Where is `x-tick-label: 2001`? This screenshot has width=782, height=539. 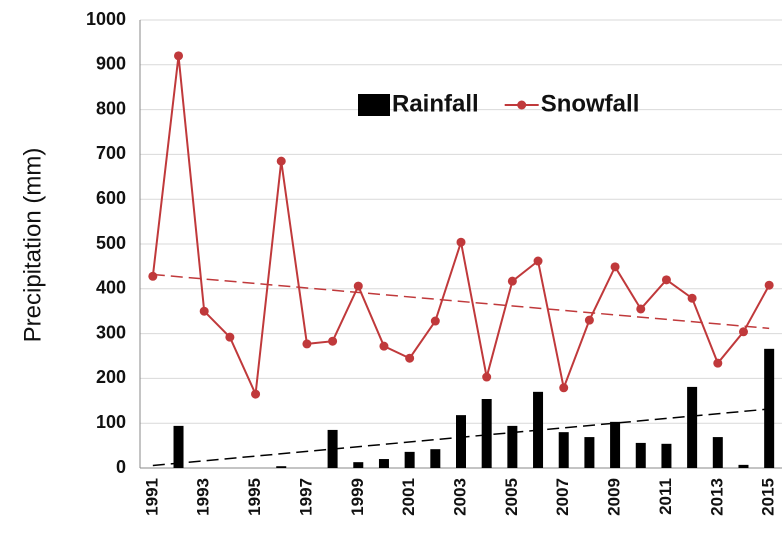 x-tick-label: 2001 is located at coordinates (408, 497).